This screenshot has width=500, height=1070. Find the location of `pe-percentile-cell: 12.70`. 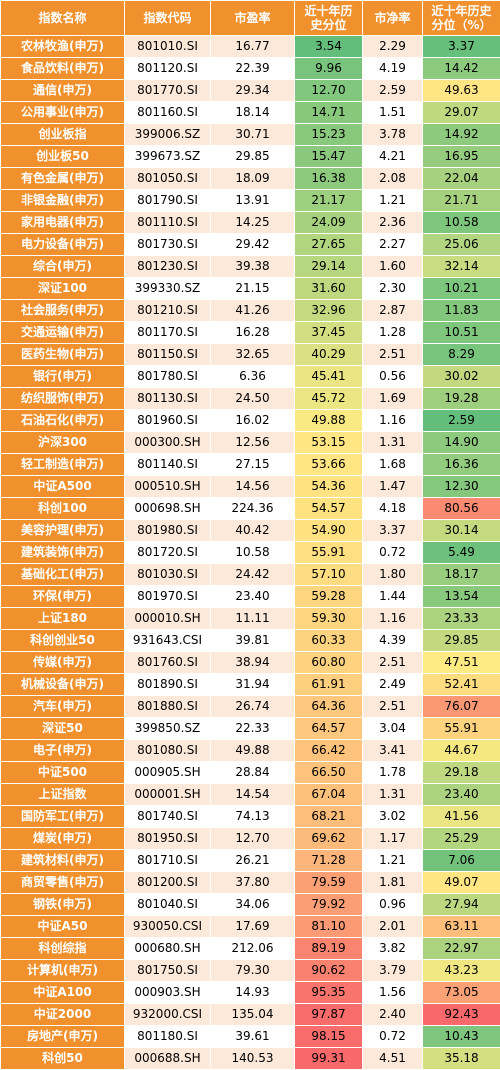

pe-percentile-cell: 12.70 is located at coordinates (329, 91).